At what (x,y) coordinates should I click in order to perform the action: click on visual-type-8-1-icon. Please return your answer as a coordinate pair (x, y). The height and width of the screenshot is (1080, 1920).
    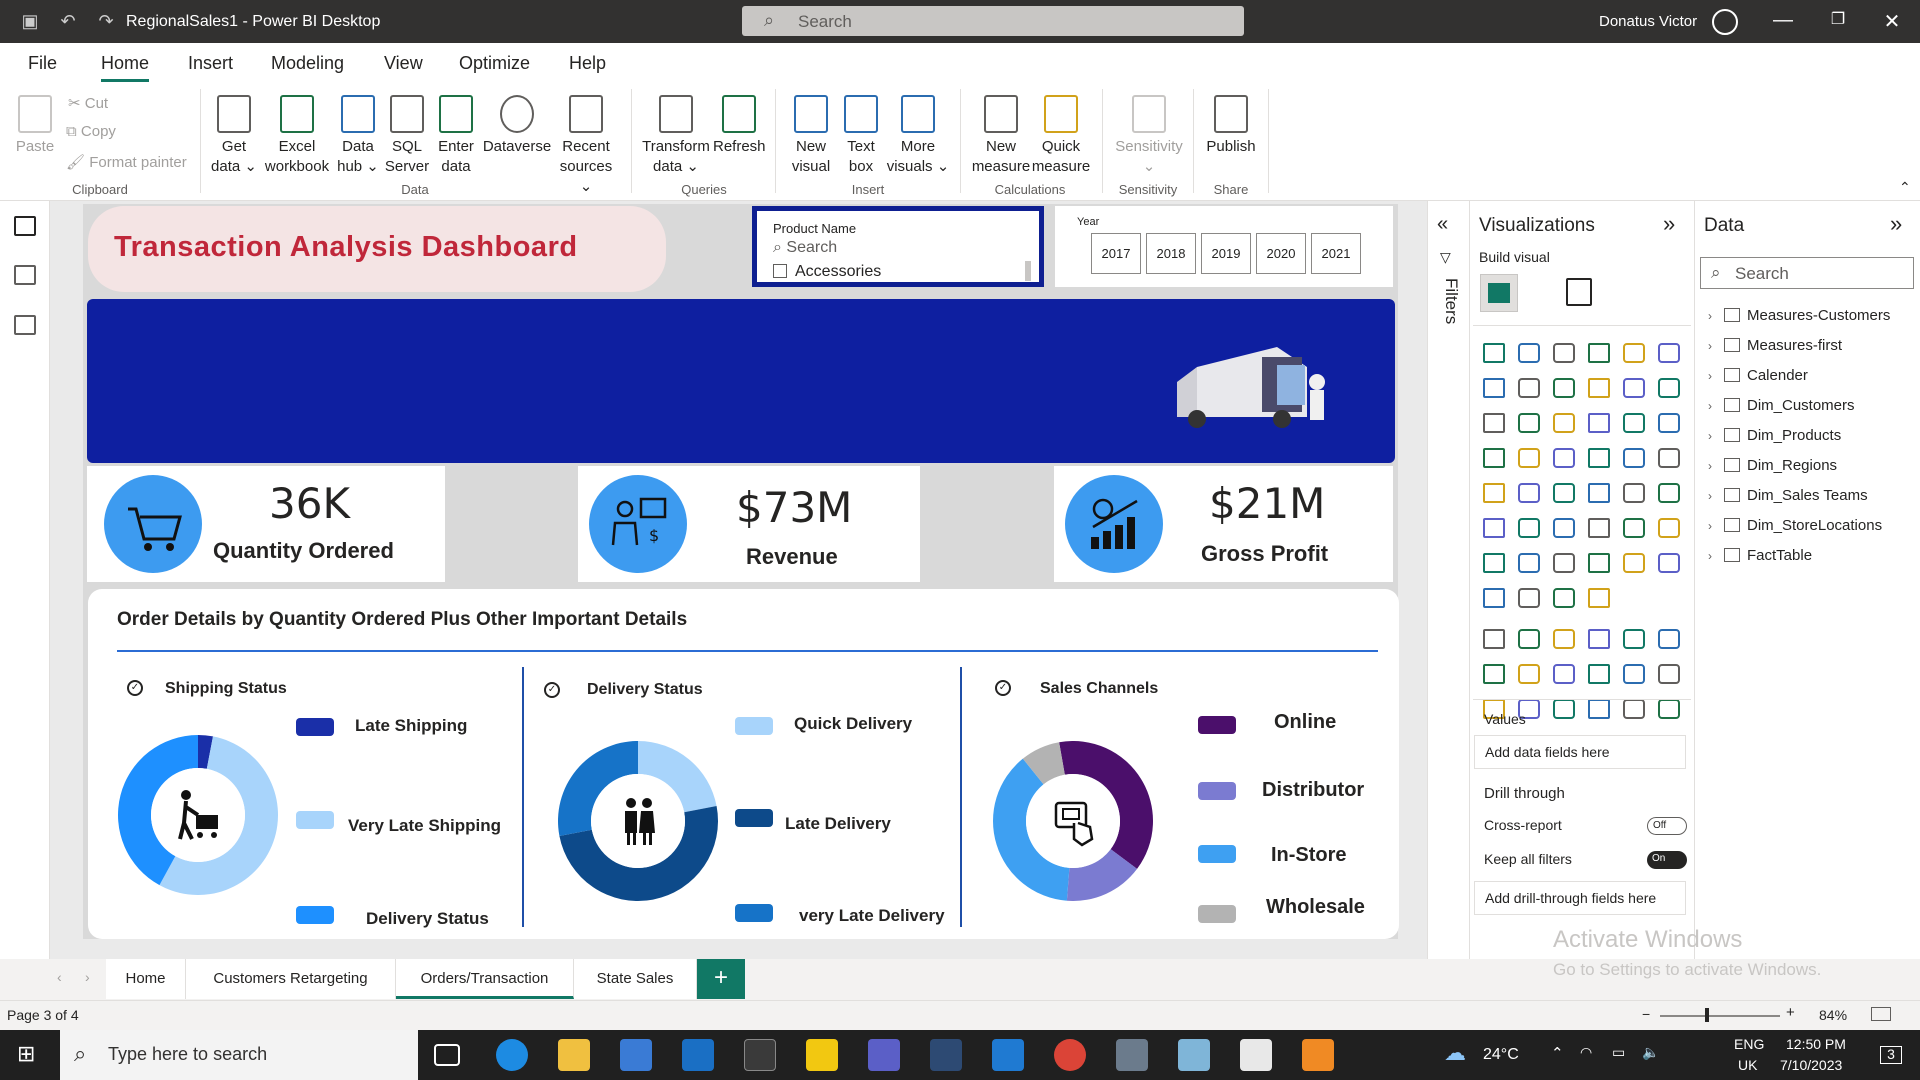
    Looking at the image, I should click on (1529, 639).